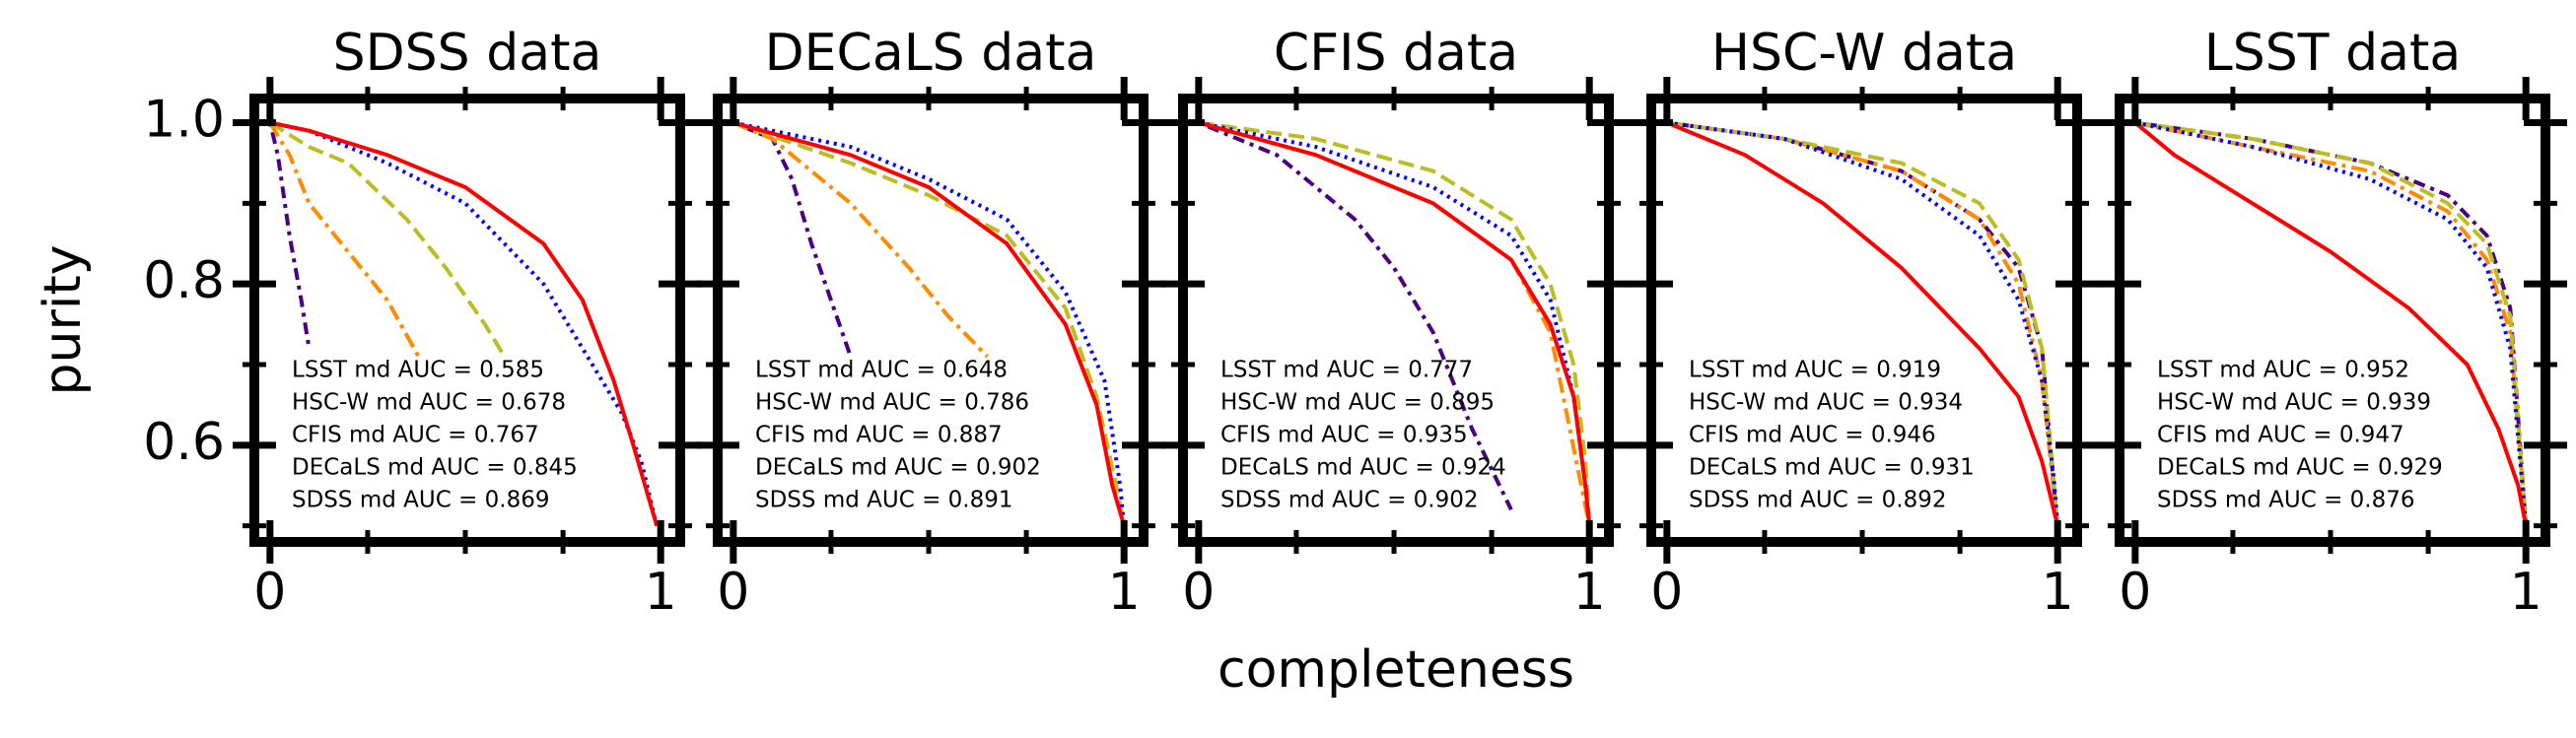  What do you see at coordinates (418, 370) in the screenshot?
I see `auc-annotation: LSST md AUC = 0.585` at bounding box center [418, 370].